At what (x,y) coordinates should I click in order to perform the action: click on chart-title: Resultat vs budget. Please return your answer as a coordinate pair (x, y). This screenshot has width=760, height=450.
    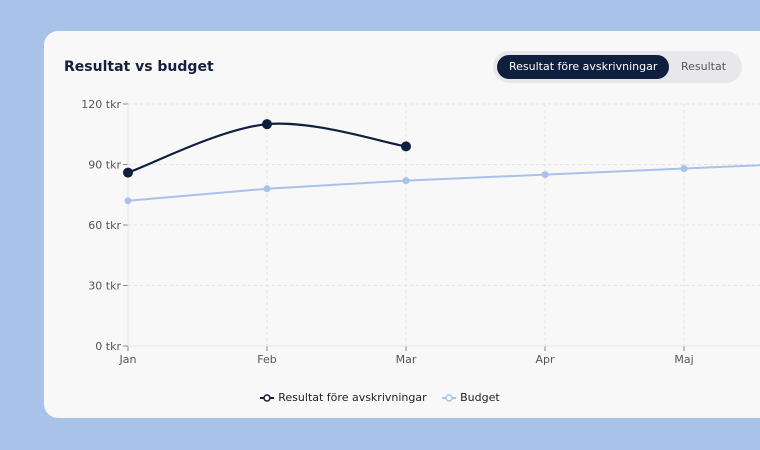
    Looking at the image, I should click on (139, 67).